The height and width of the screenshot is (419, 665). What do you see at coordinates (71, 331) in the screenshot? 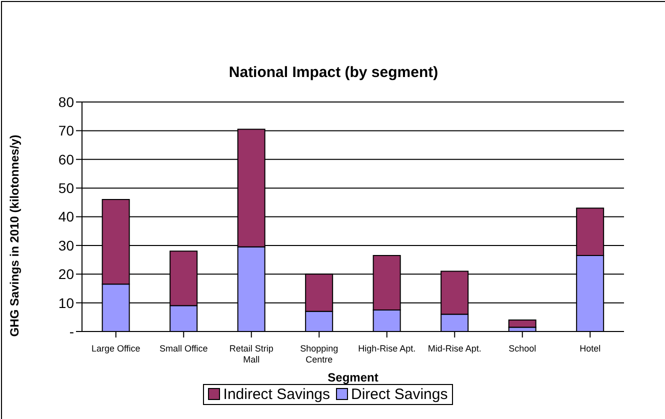
I see `y-tick-label: -` at bounding box center [71, 331].